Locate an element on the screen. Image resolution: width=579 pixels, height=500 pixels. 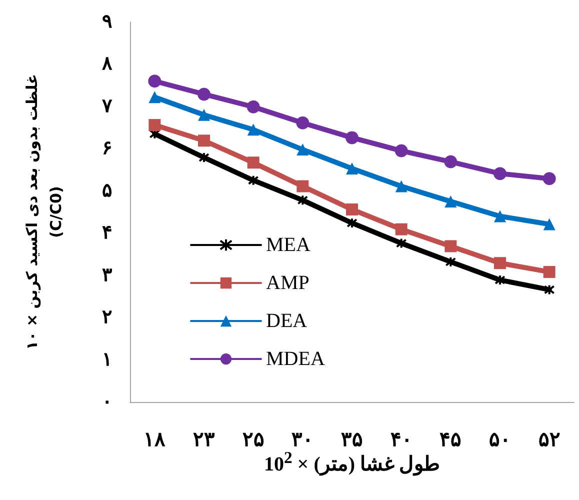
x-tick-label: ۲۵ is located at coordinates (253, 440).